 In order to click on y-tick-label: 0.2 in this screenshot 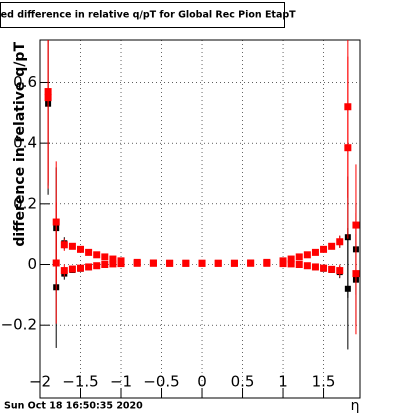, I will do `click(25, 203)`.